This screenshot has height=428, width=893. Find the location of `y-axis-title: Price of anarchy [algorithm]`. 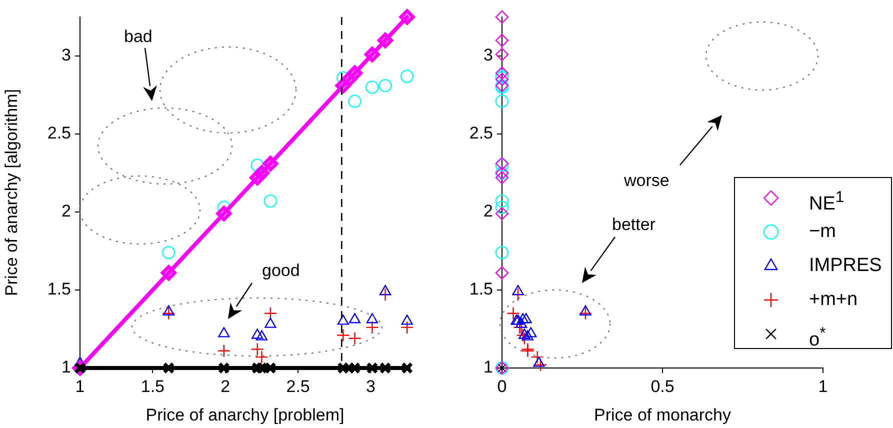

y-axis-title: Price of anarchy [algorithm] is located at coordinates (11, 192).